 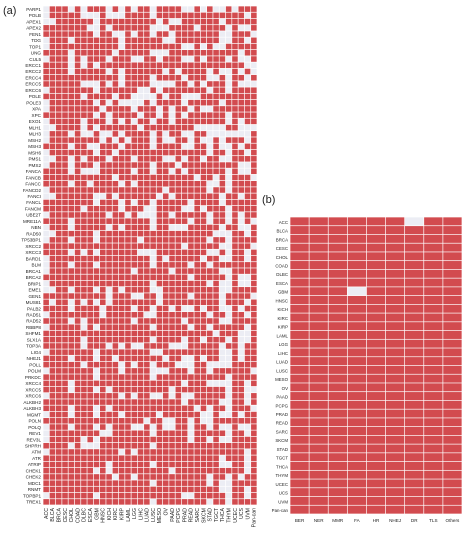 What do you see at coordinates (283, 353) in the screenshot?
I see `row-label: LIHC` at bounding box center [283, 353].